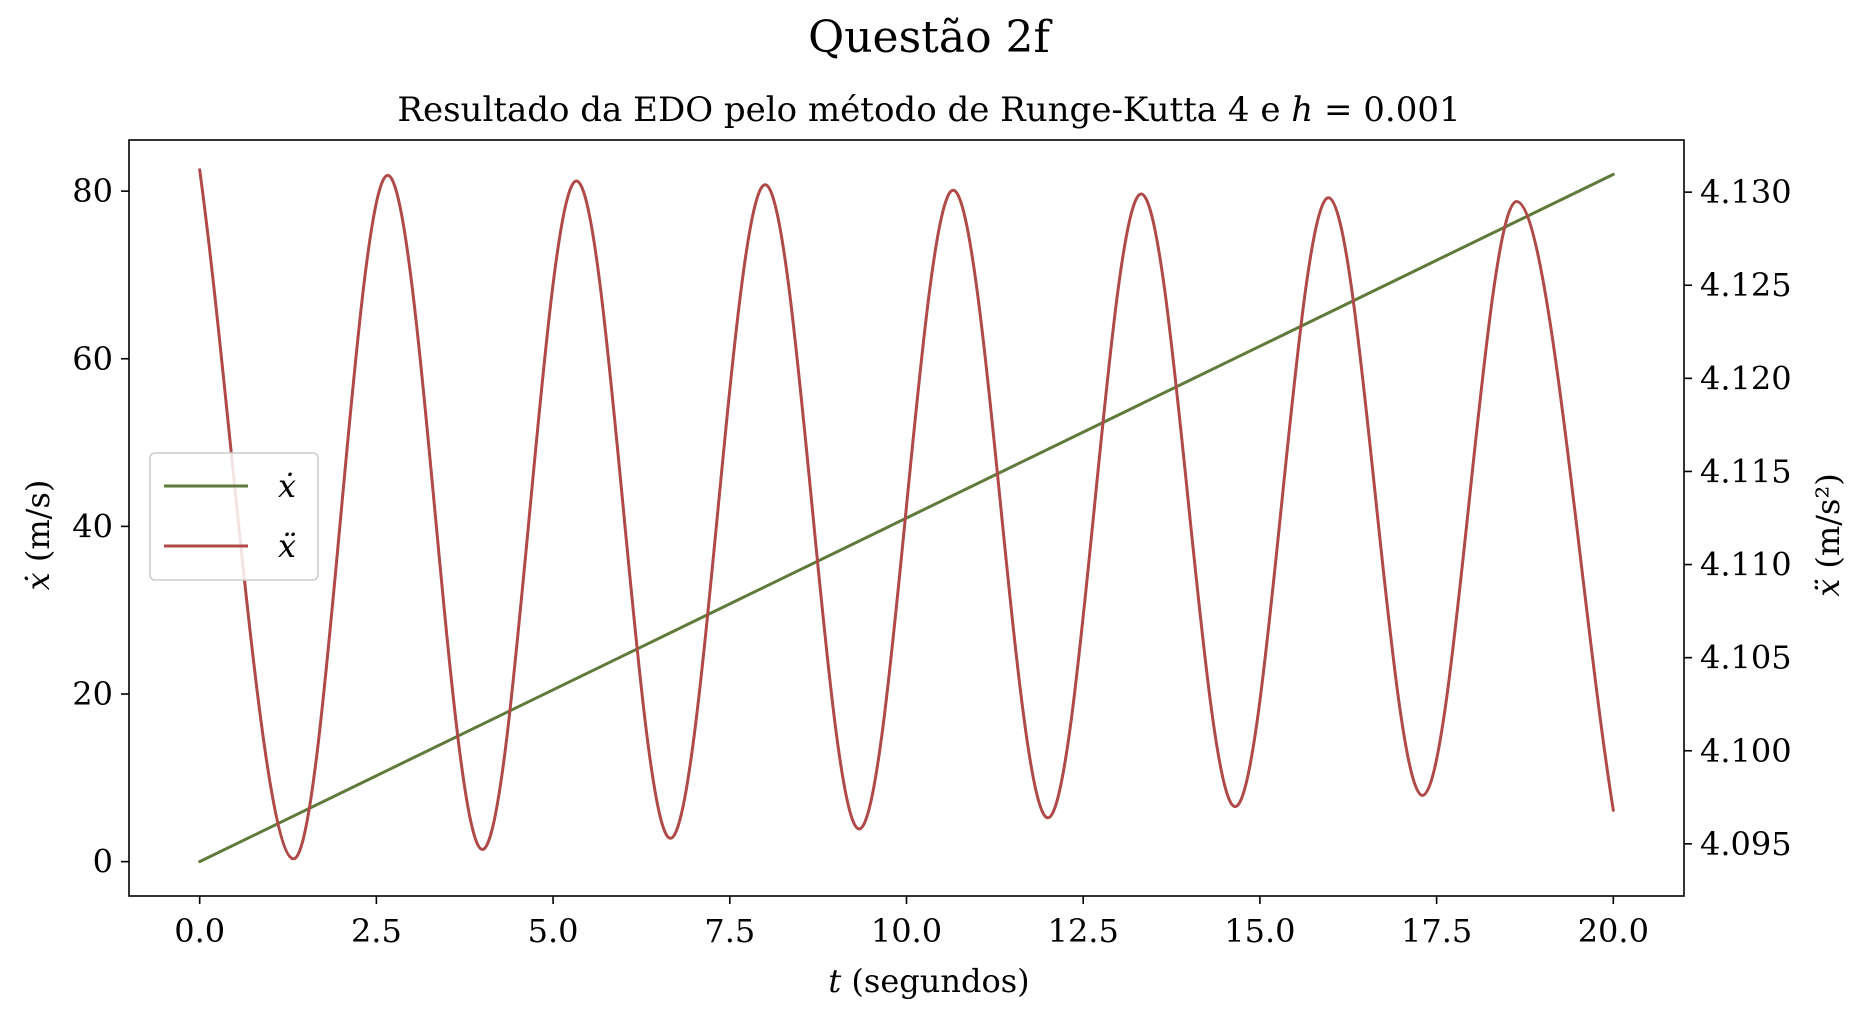  Describe the element at coordinates (287, 546) in the screenshot. I see `legend-label: ẍ` at that location.